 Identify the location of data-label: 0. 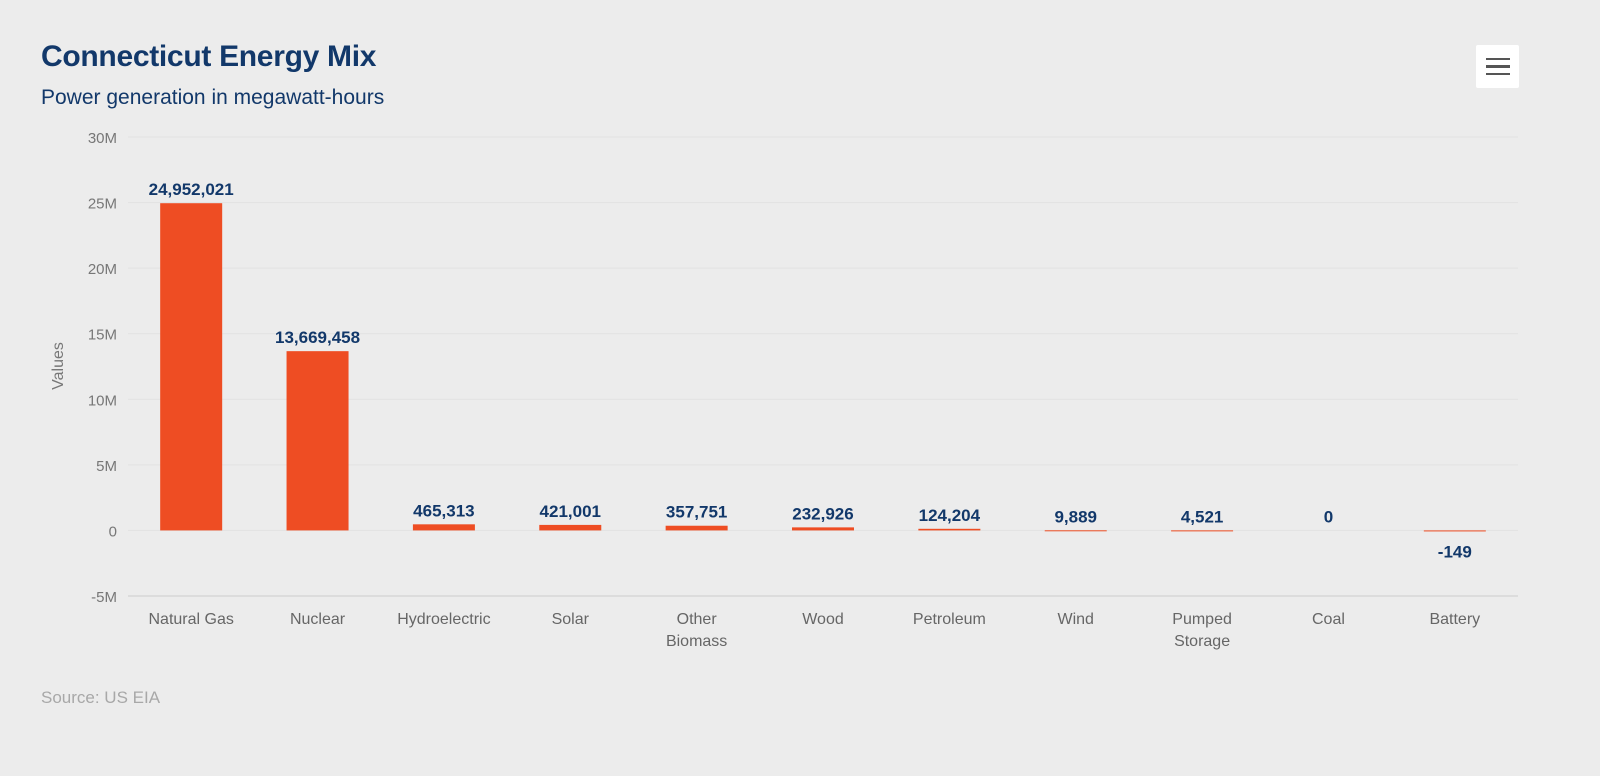
(1328, 516).